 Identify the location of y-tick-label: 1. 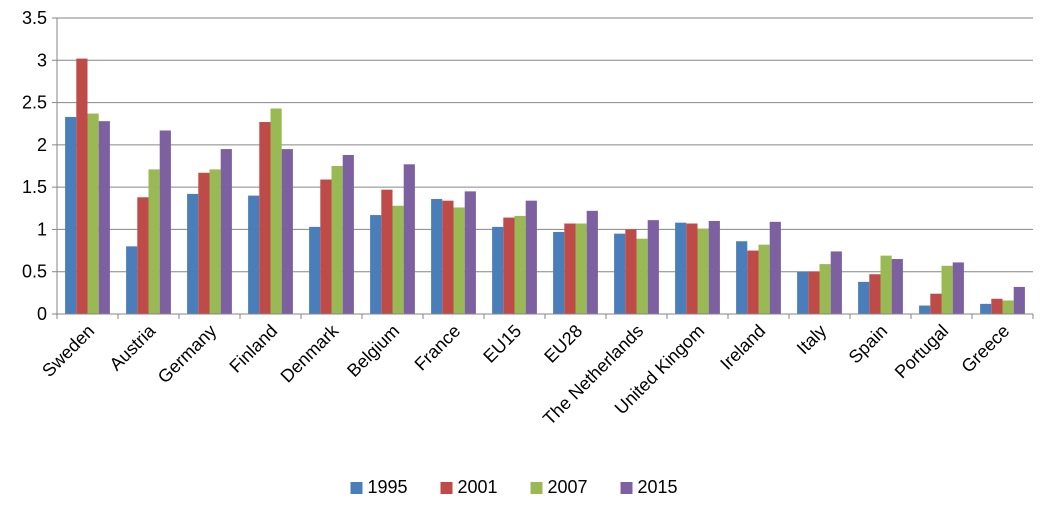
(42, 229).